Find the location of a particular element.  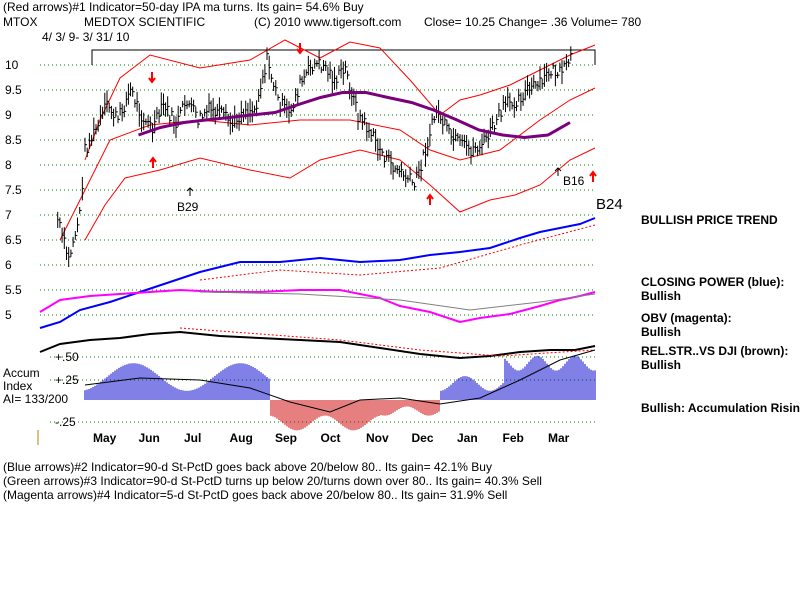

upper-band is located at coordinates (340, 100).